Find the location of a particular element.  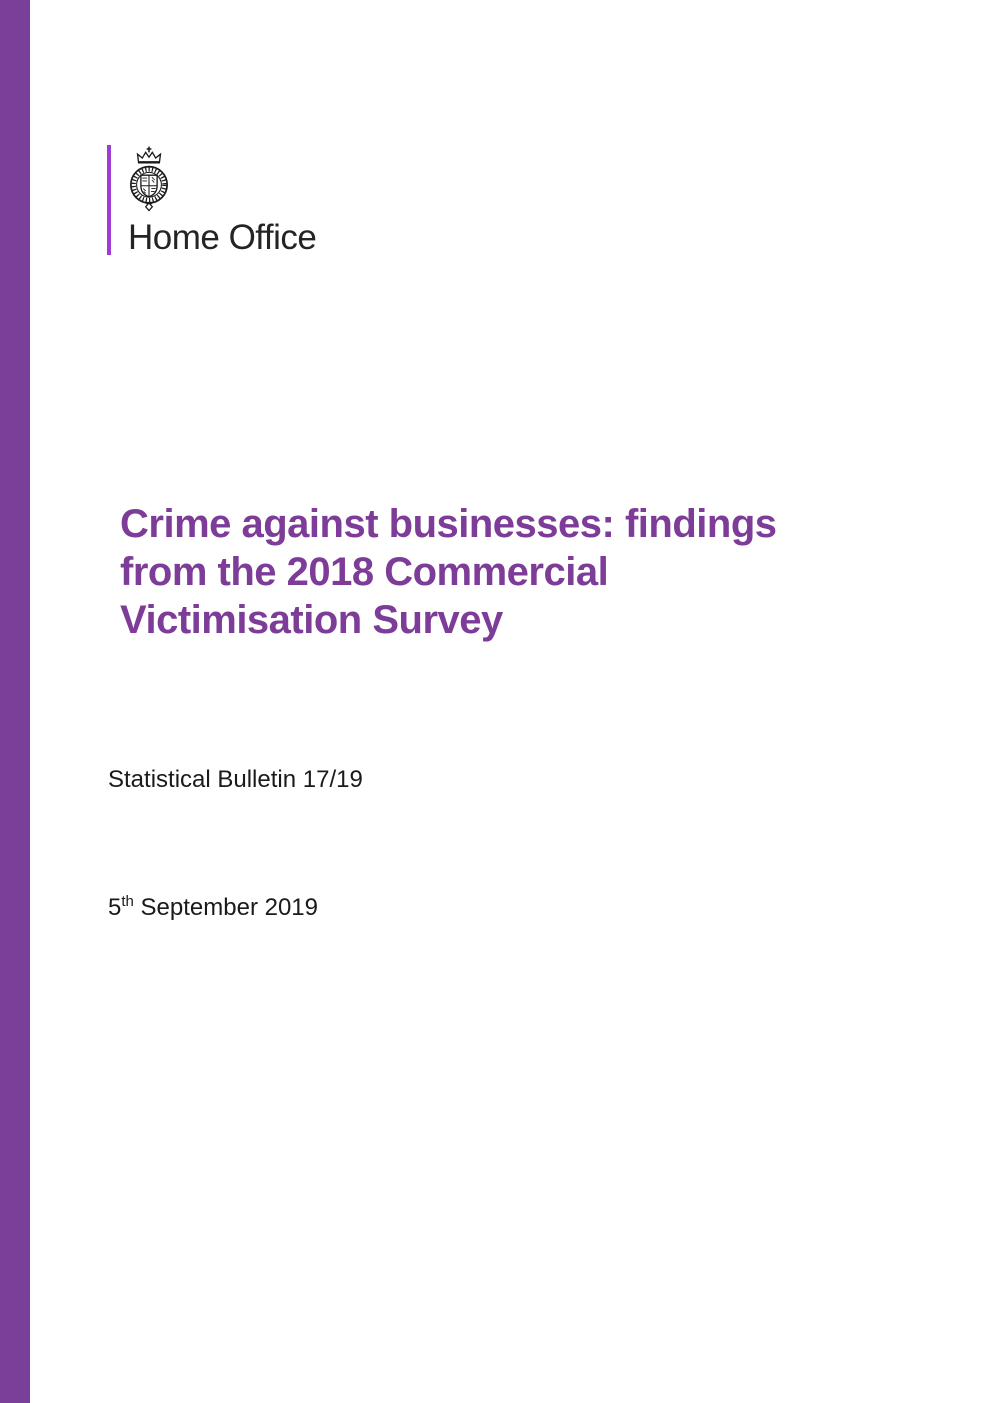

logo-divider-line is located at coordinates (109, 200).